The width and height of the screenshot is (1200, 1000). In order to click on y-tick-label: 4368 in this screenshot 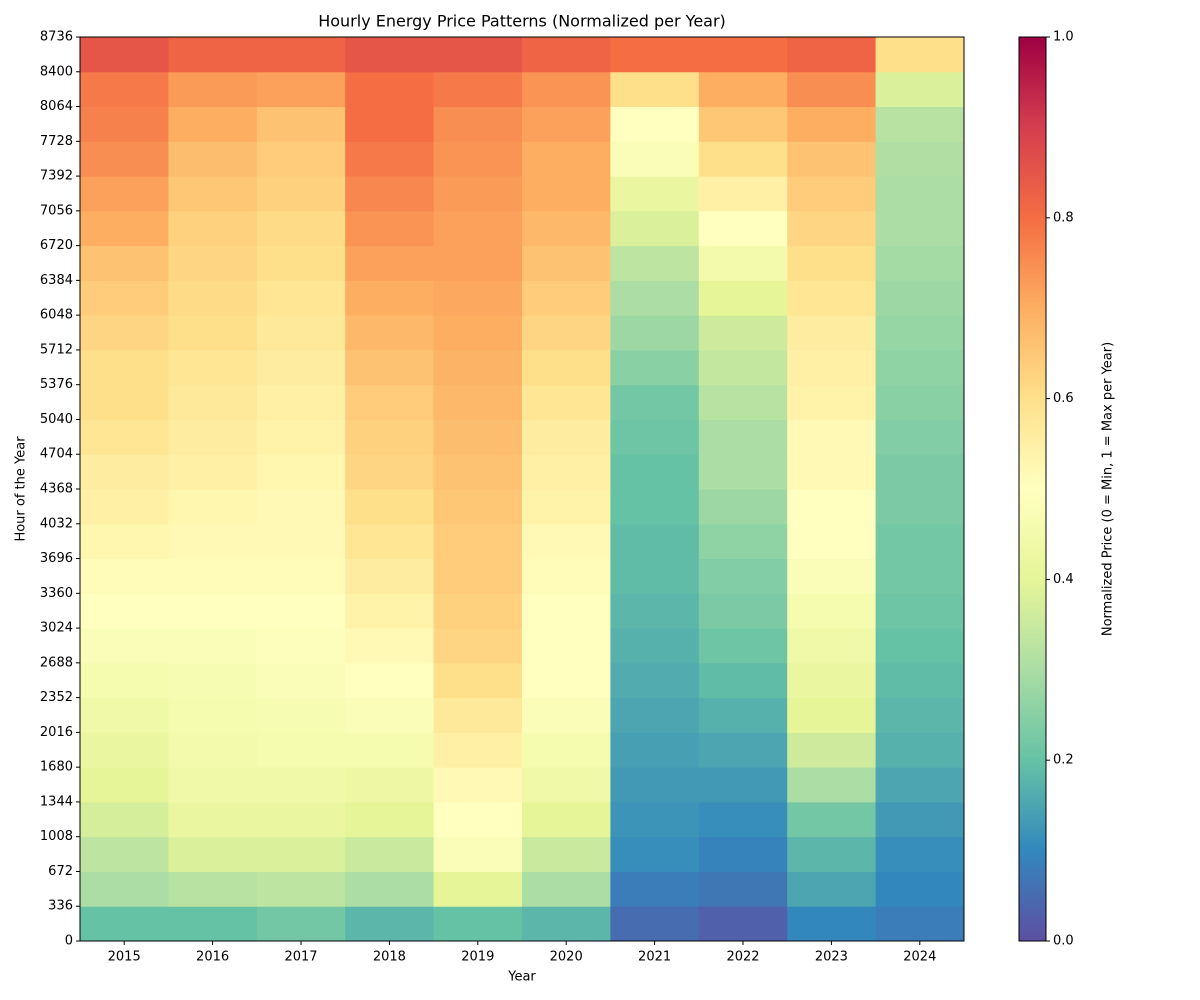, I will do `click(56, 489)`.